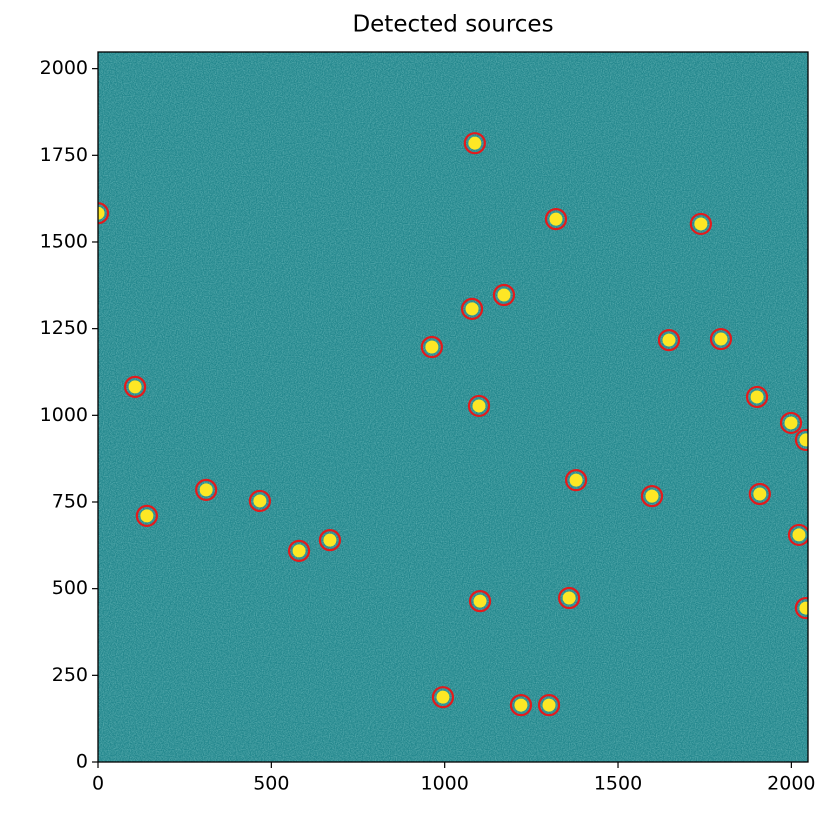 Image resolution: width=830 pixels, height=814 pixels. I want to click on y-tick-label: 2000, so click(64, 68).